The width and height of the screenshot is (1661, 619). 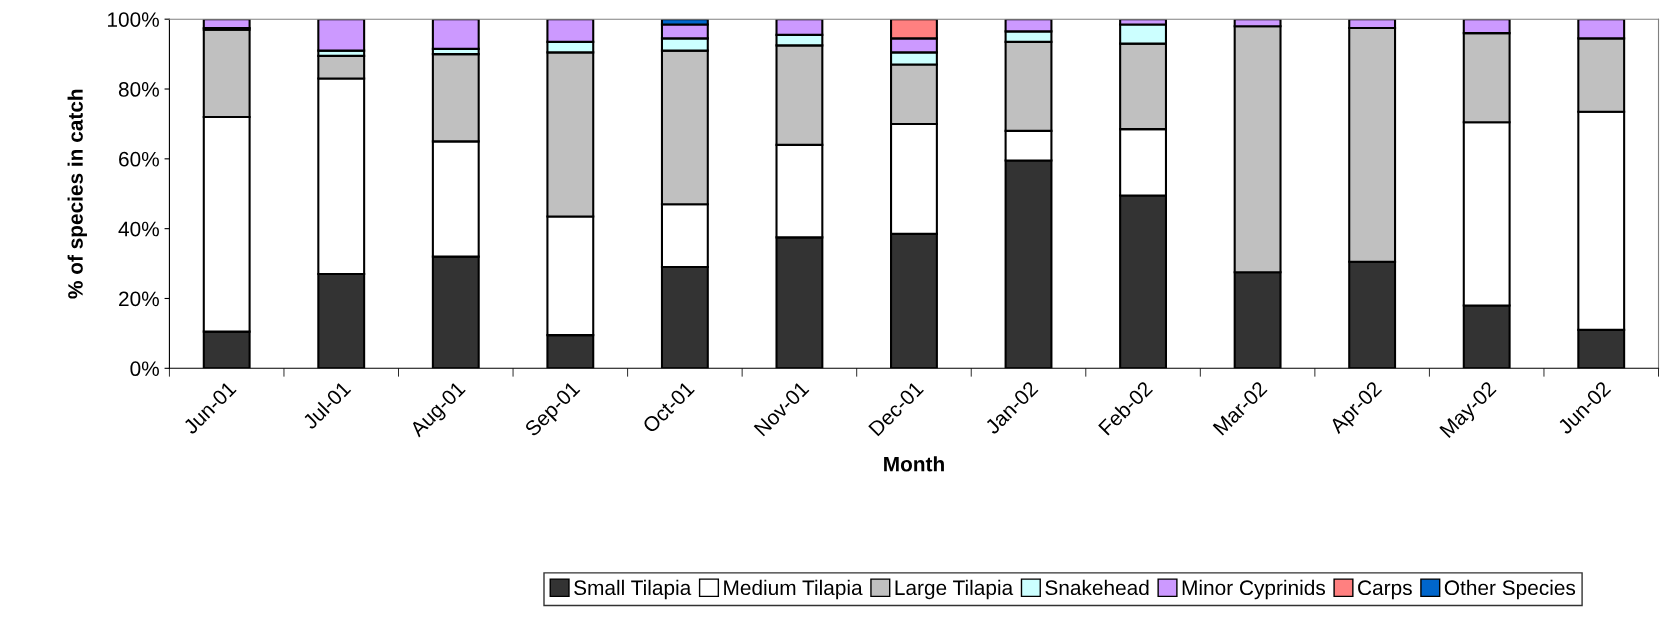 I want to click on y-tick-label: 100%, so click(x=133, y=19).